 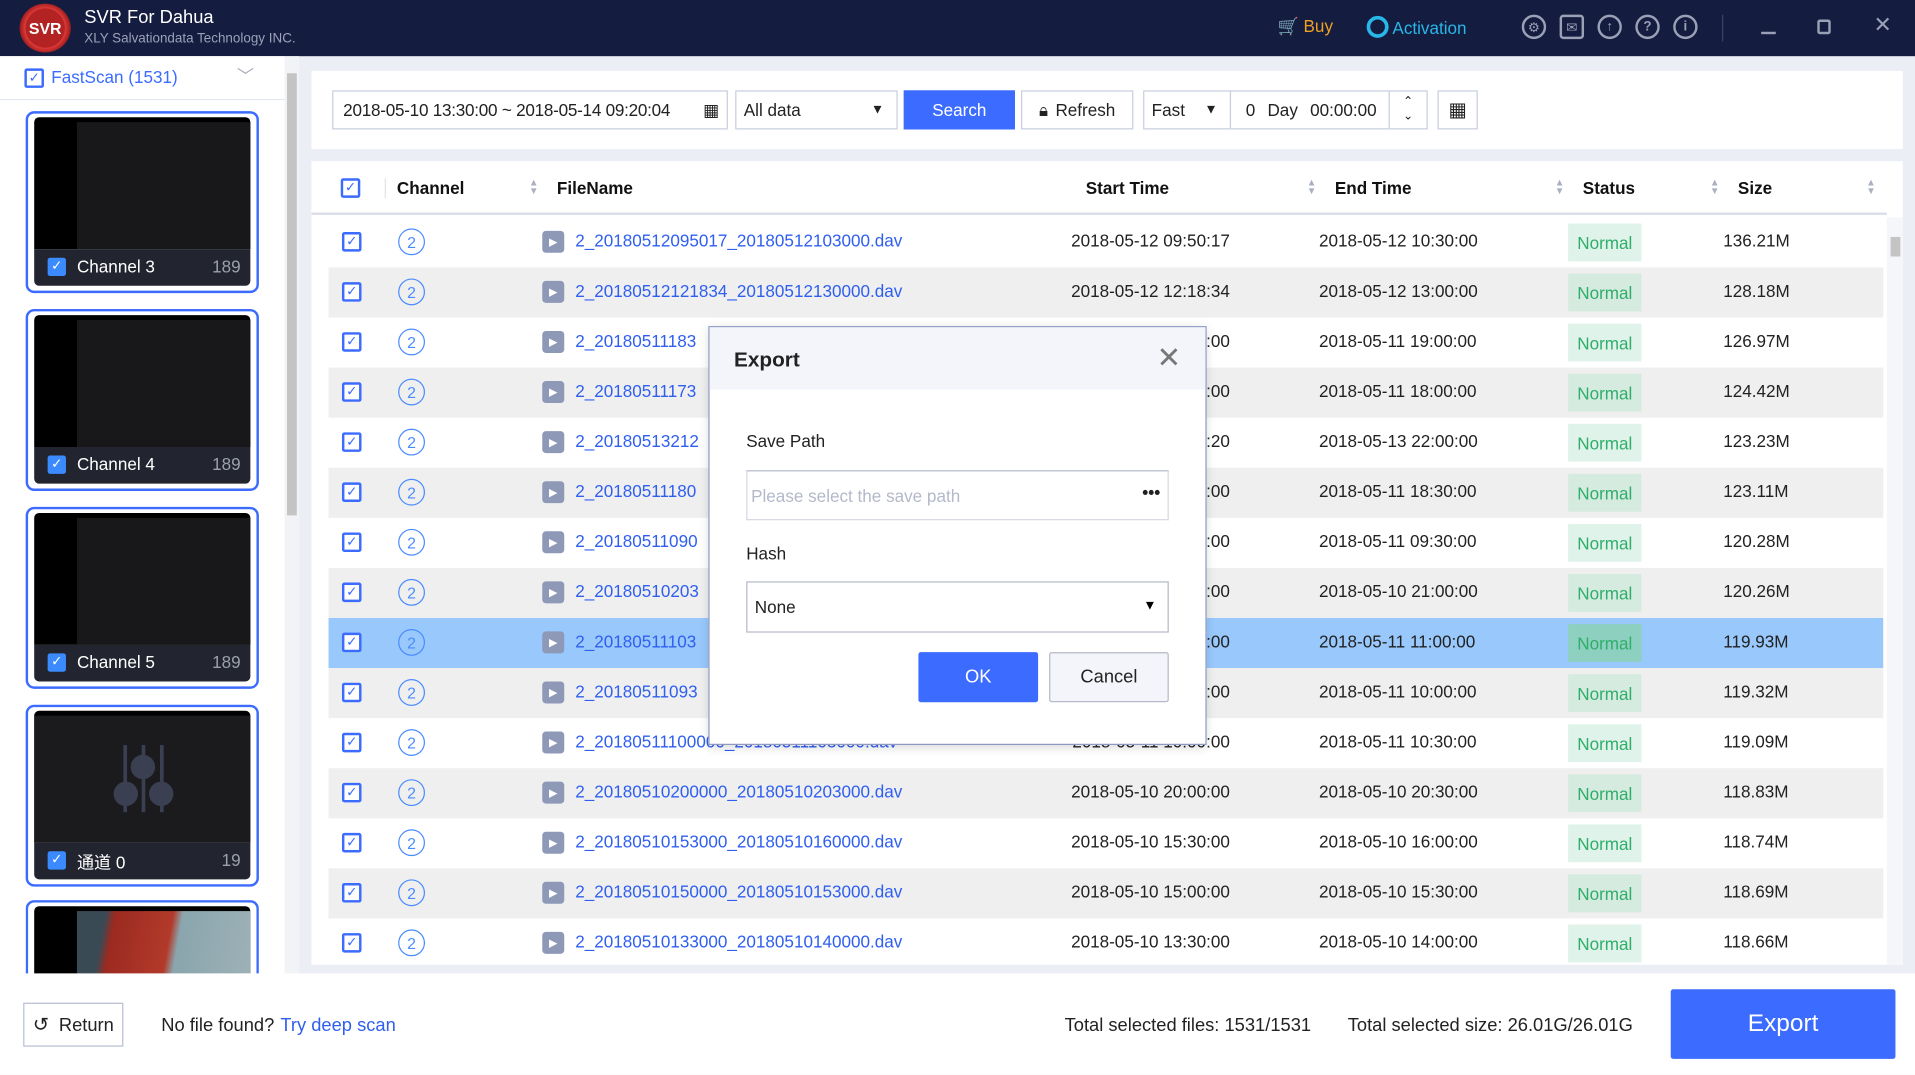 I want to click on file-name-link: 2_20180510153000_20180510160000.dav, so click(x=739, y=841).